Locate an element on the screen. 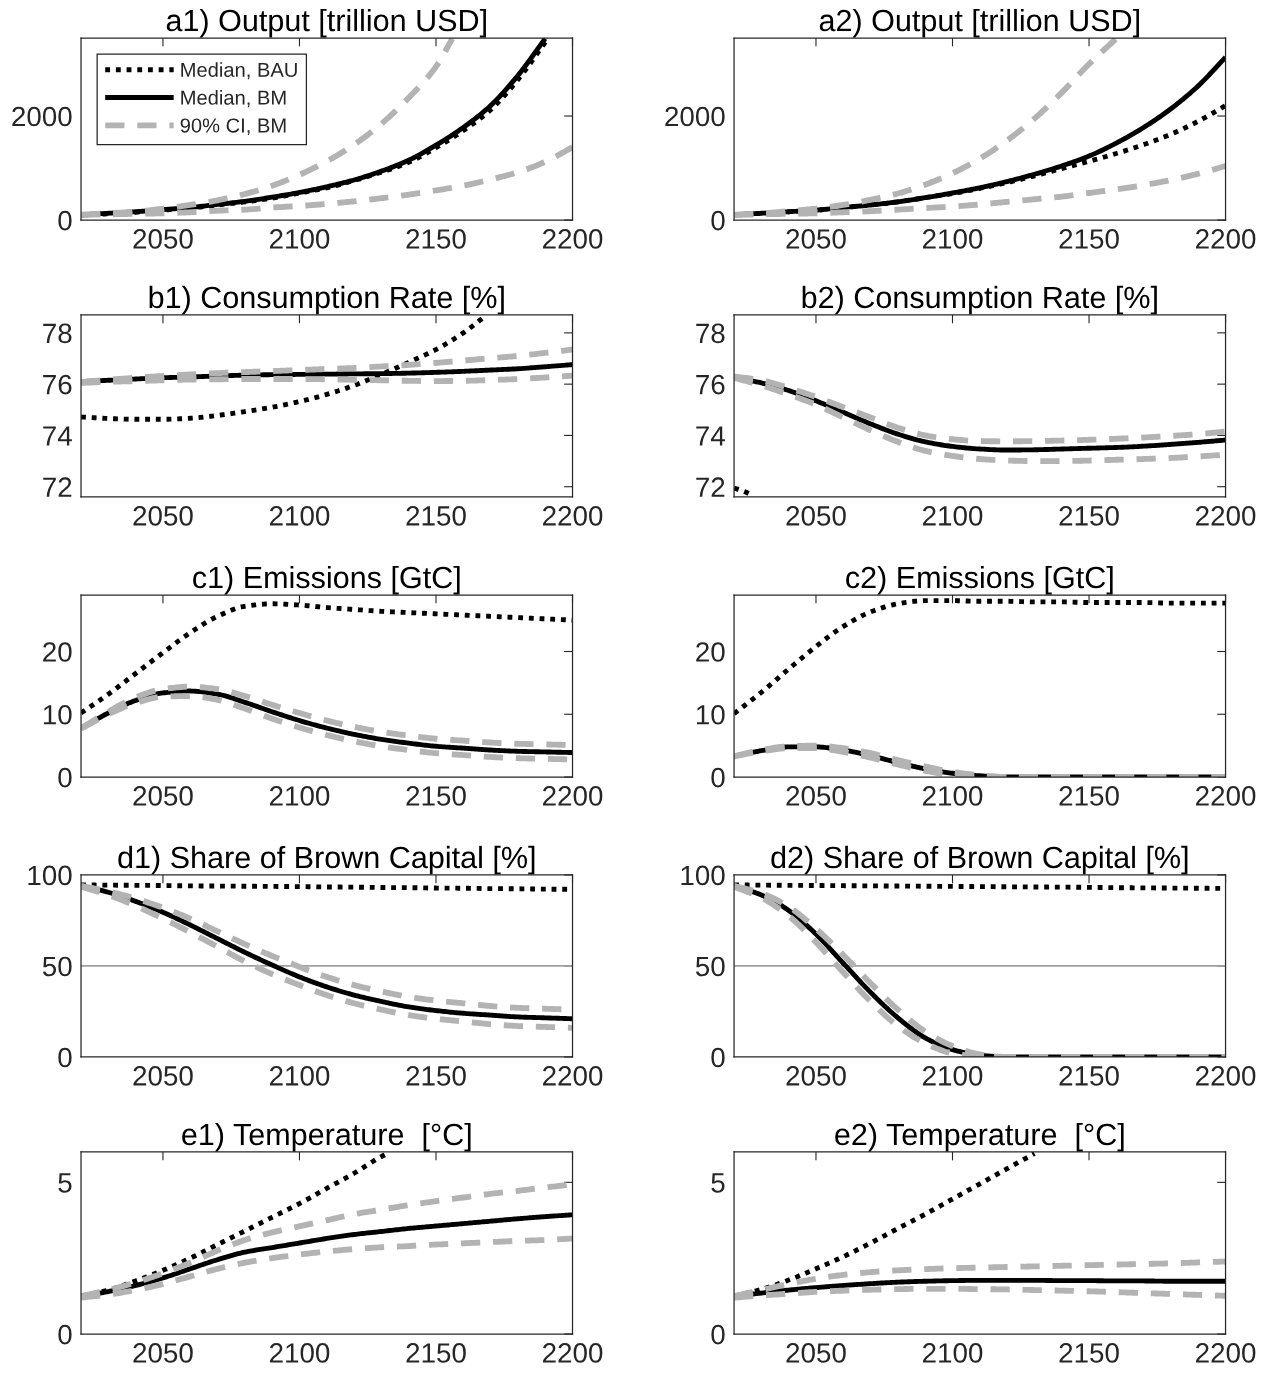  chart-title: e1) Temperature [°C] is located at coordinates (326, 1137).